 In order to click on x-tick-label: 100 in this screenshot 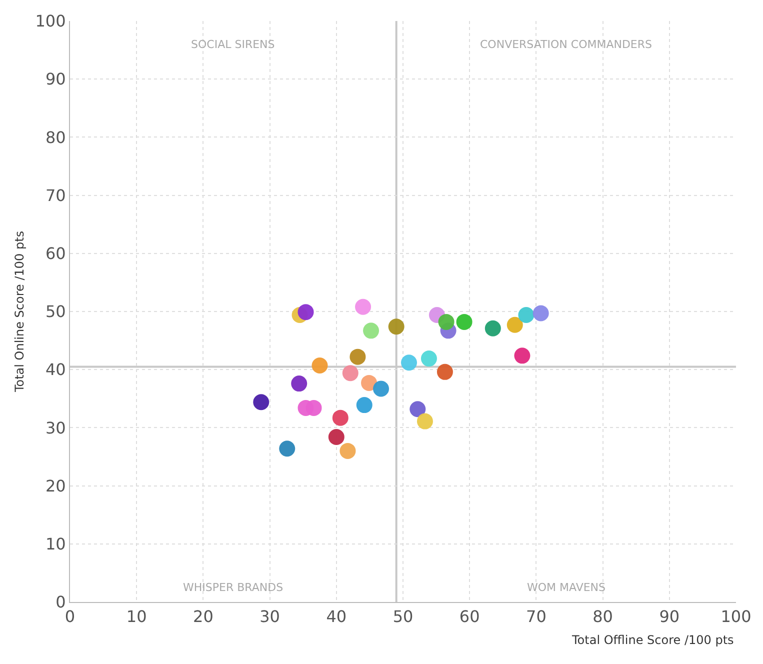, I will do `click(736, 616)`.